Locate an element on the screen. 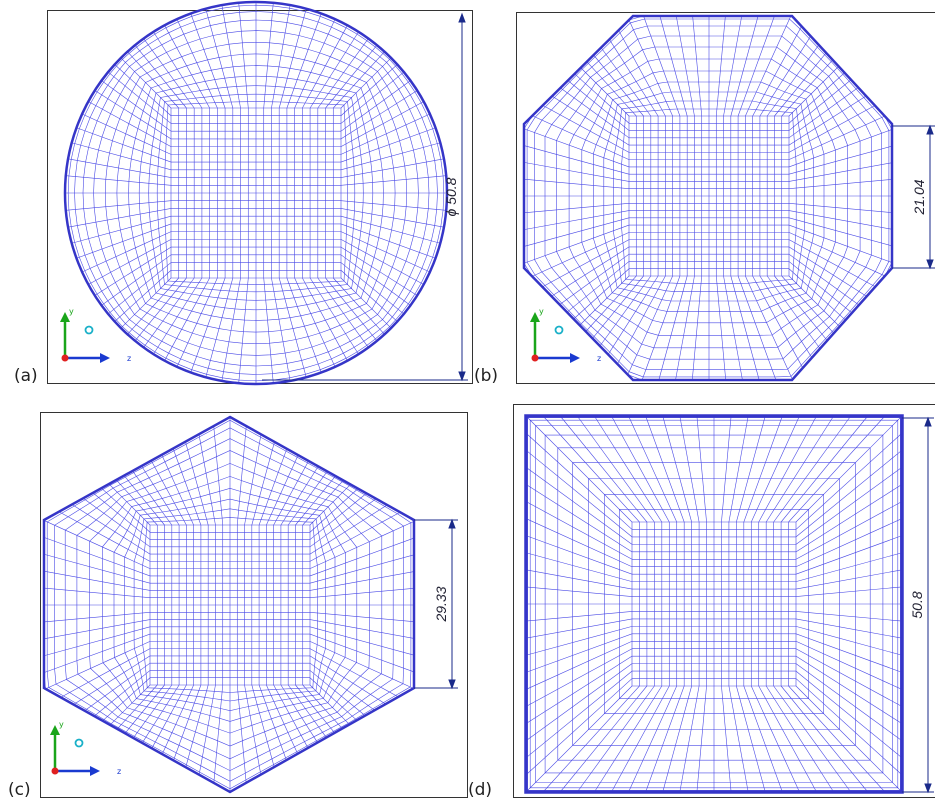 Image resolution: width=935 pixels, height=804 pixels. panel-d-label: (d) is located at coordinates (480, 790).